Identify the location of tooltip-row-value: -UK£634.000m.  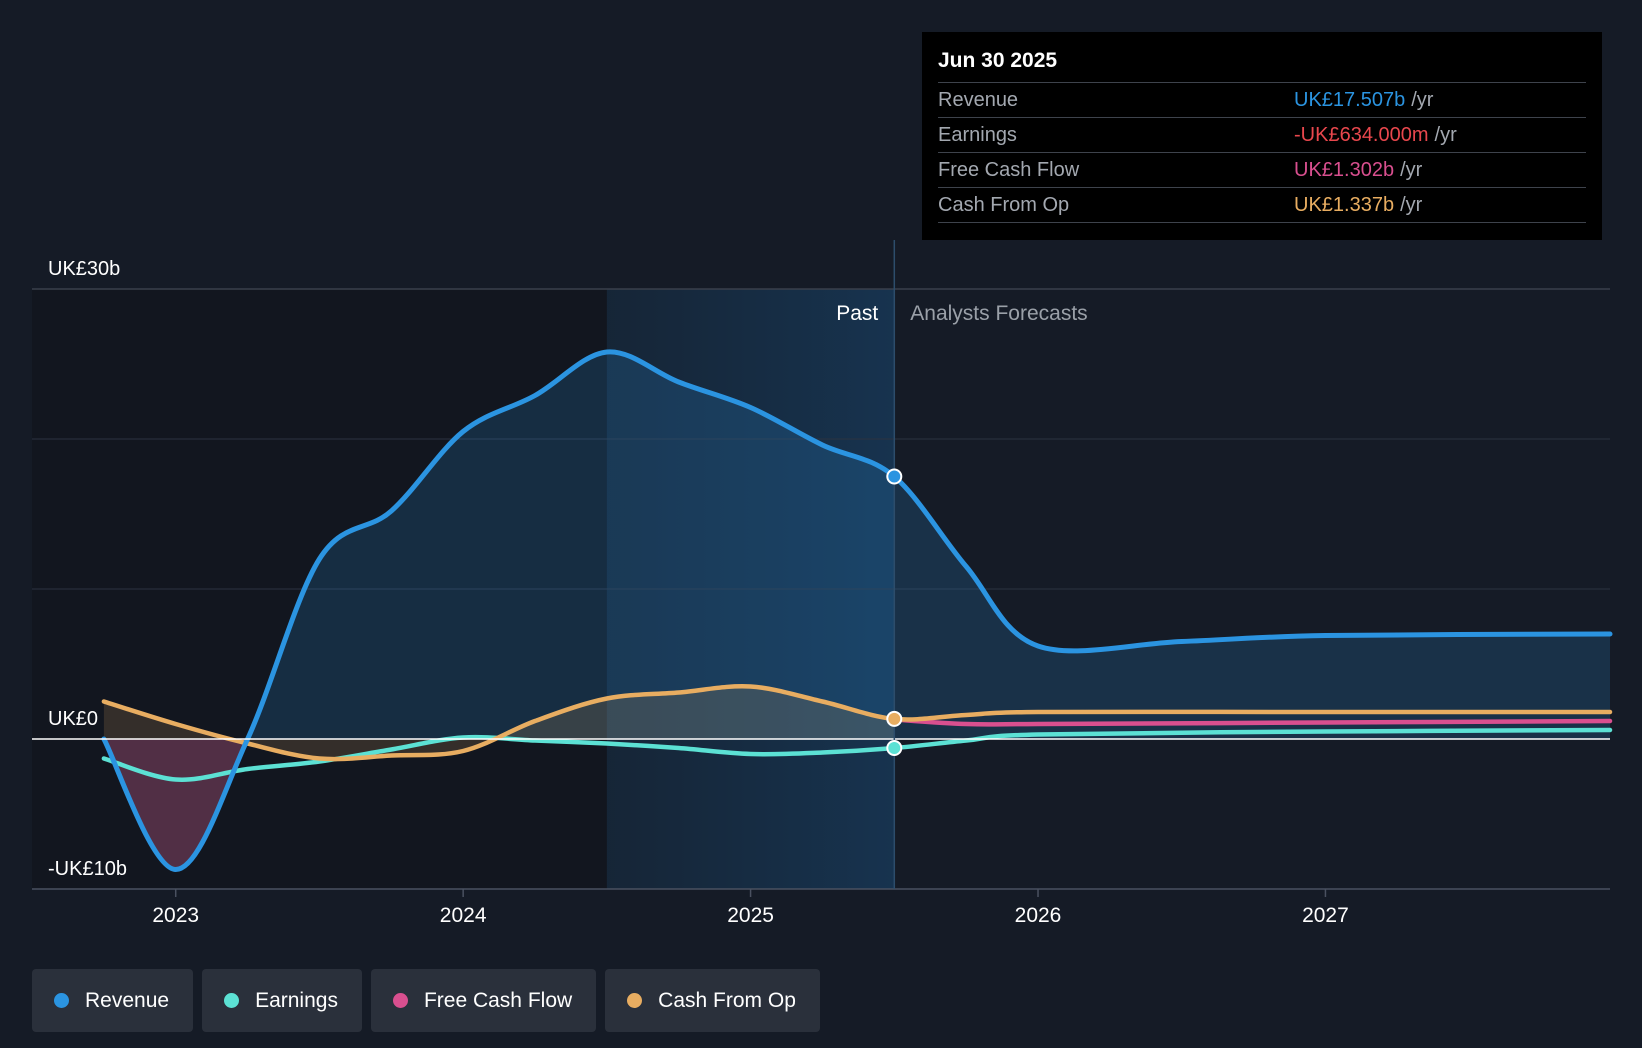
(1361, 135).